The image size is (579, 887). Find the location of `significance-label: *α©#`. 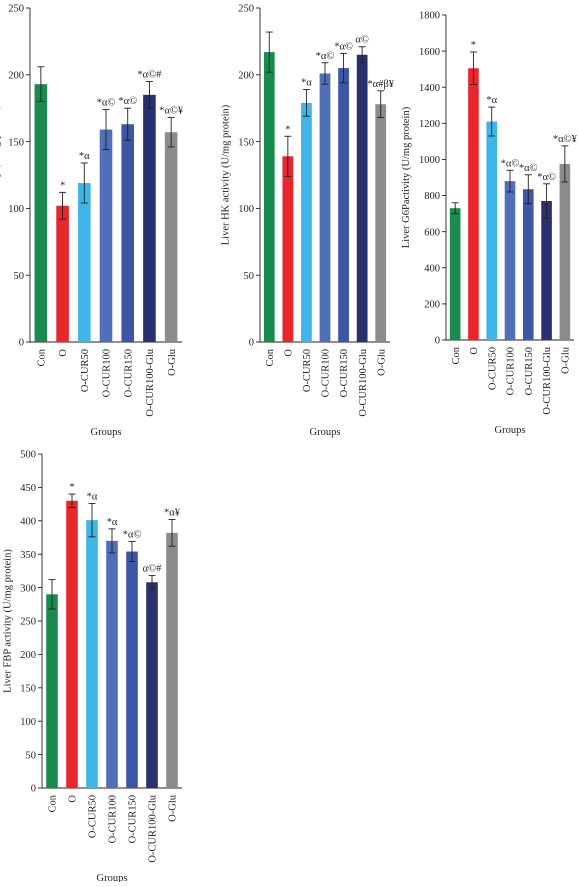

significance-label: *α©# is located at coordinates (149, 74).